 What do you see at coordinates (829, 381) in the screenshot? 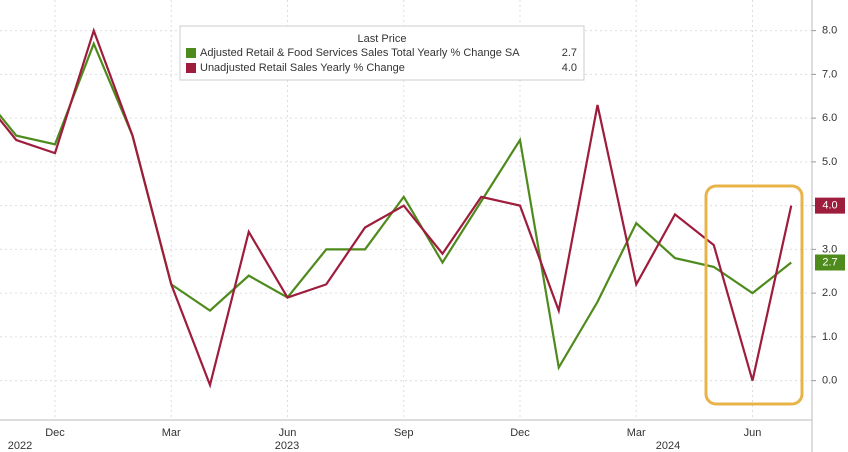
I see `y-tick-label: 0.0` at bounding box center [829, 381].